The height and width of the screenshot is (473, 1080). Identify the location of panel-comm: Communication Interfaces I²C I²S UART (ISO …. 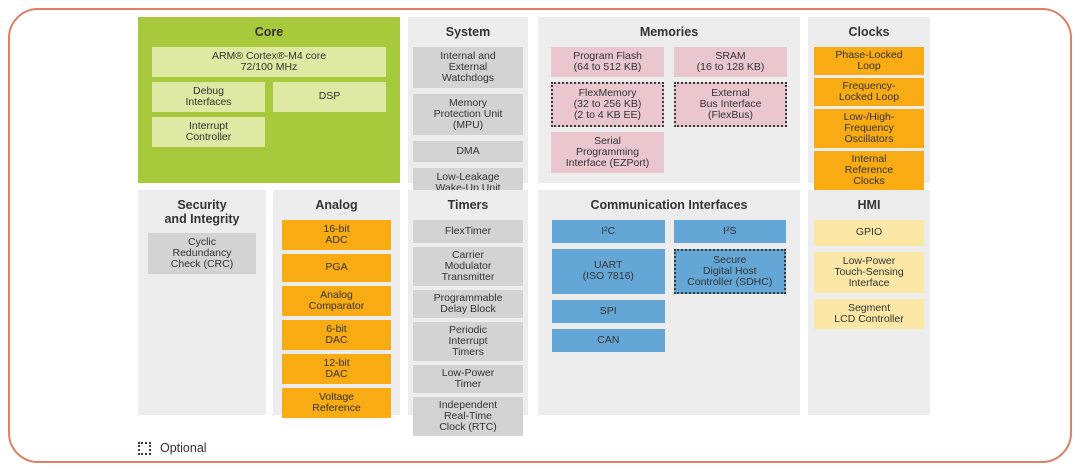
(669, 302).